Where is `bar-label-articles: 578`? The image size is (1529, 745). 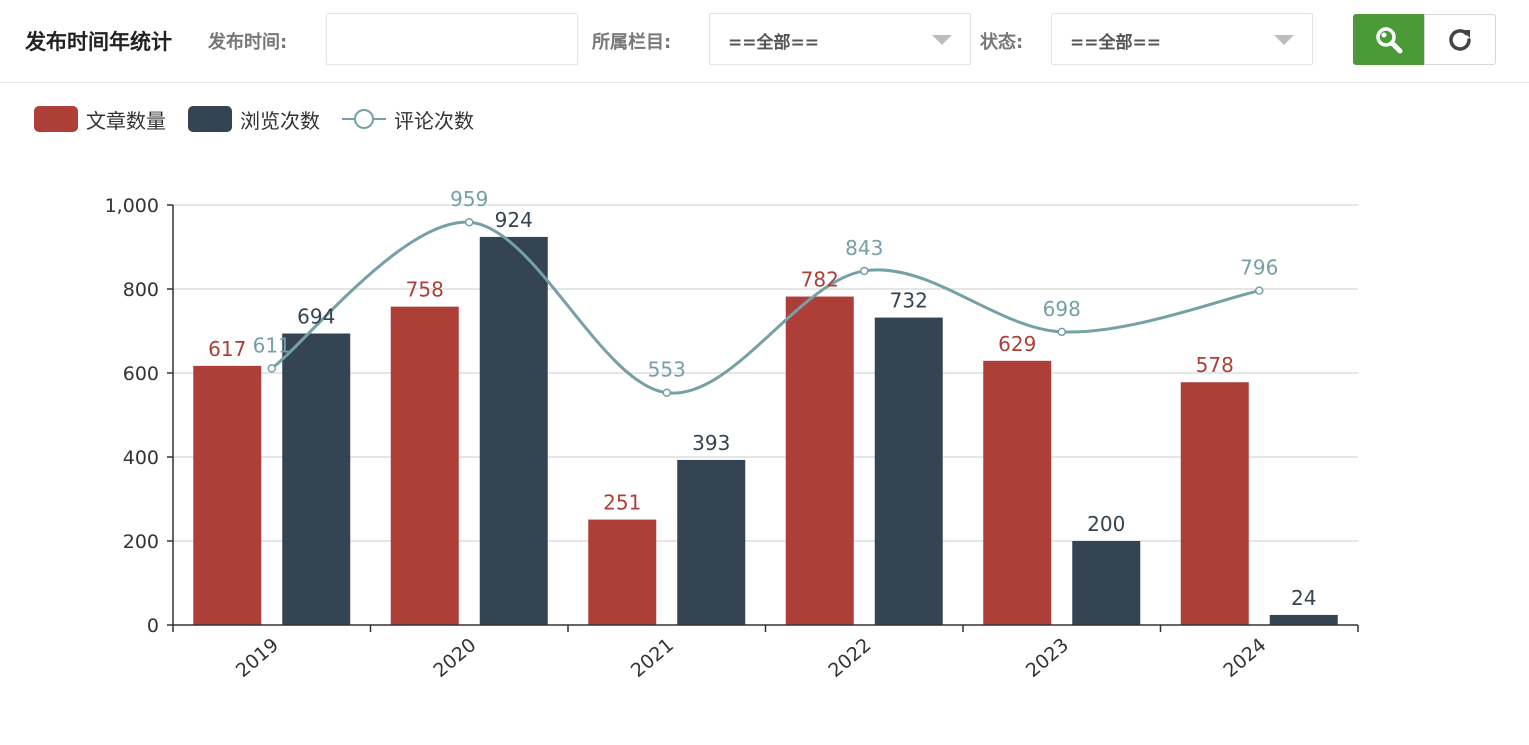
bar-label-articles: 578 is located at coordinates (1215, 365).